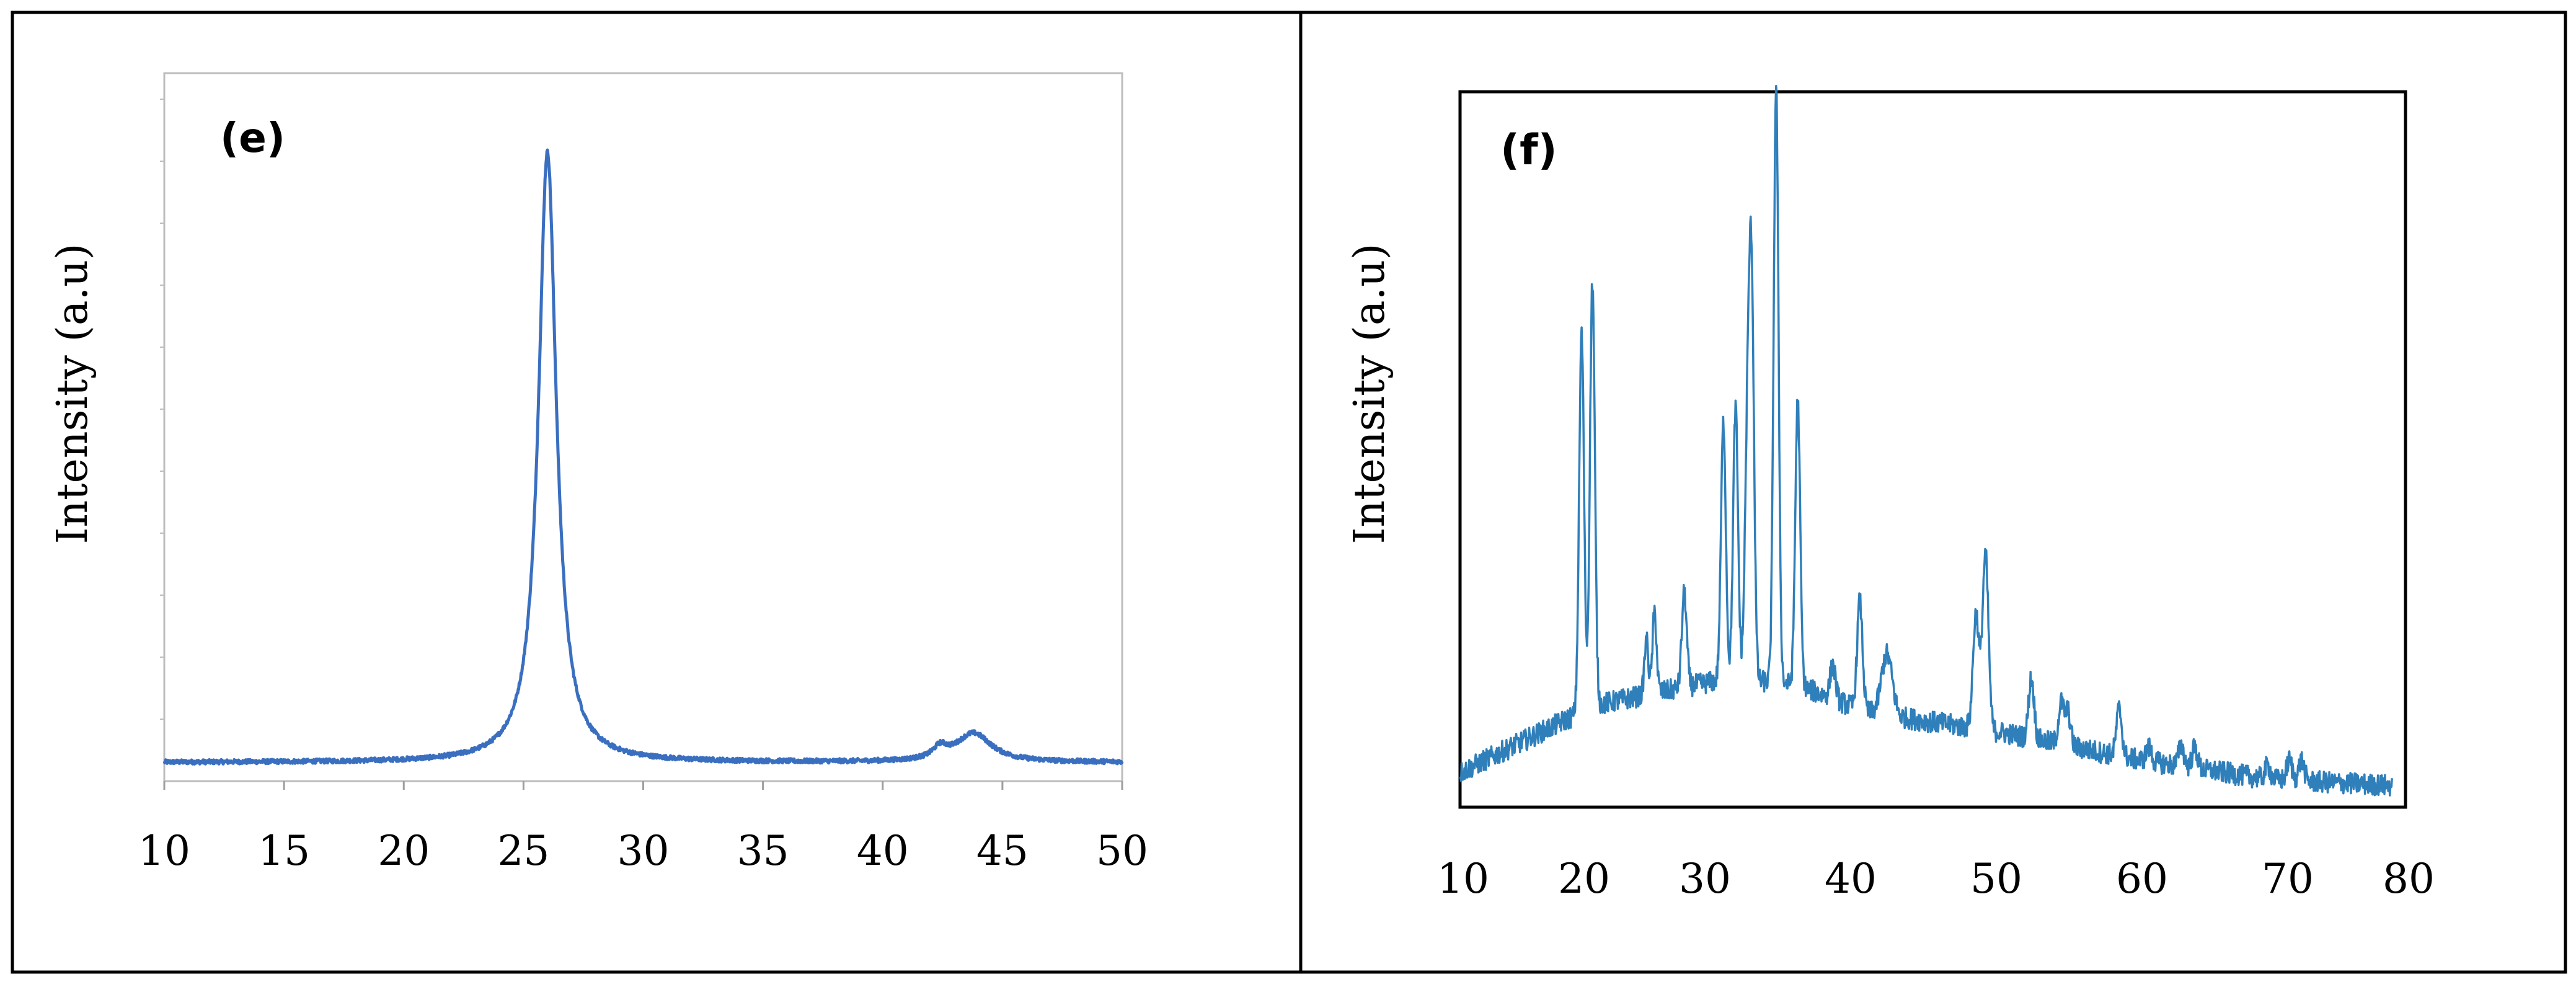 This screenshot has height=982, width=2576. I want to click on panel-f-x-tick-label: 80, so click(2409, 879).